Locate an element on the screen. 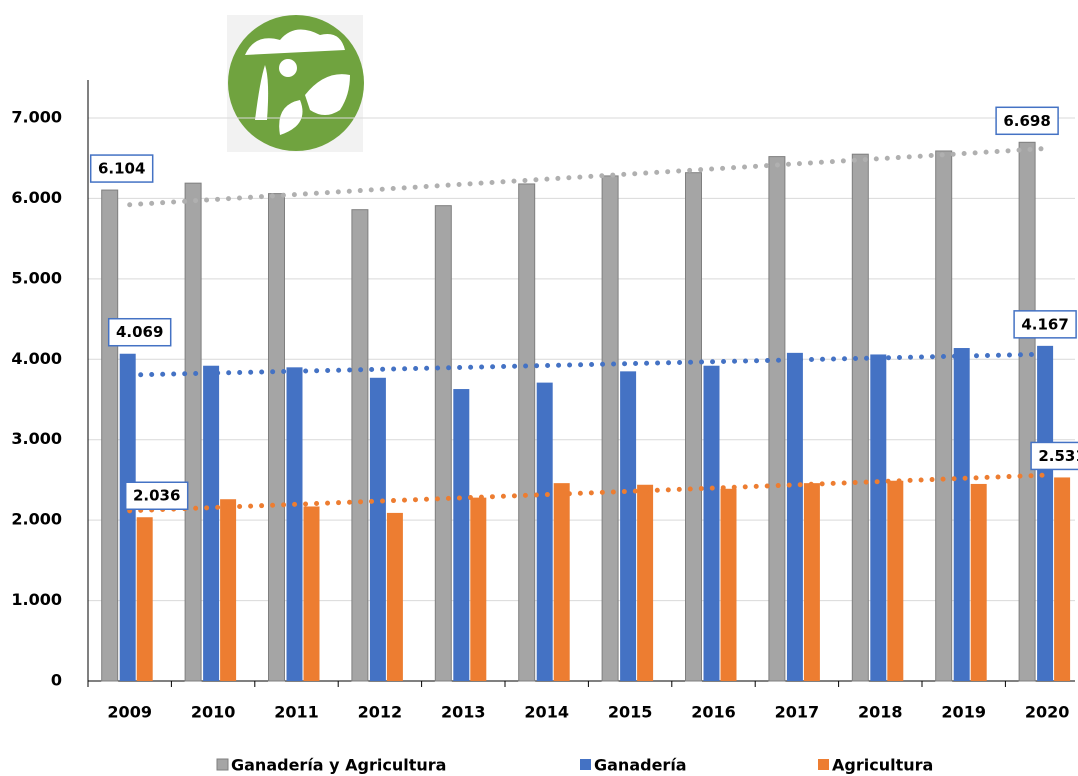  data-label: 2.036 is located at coordinates (156, 496).